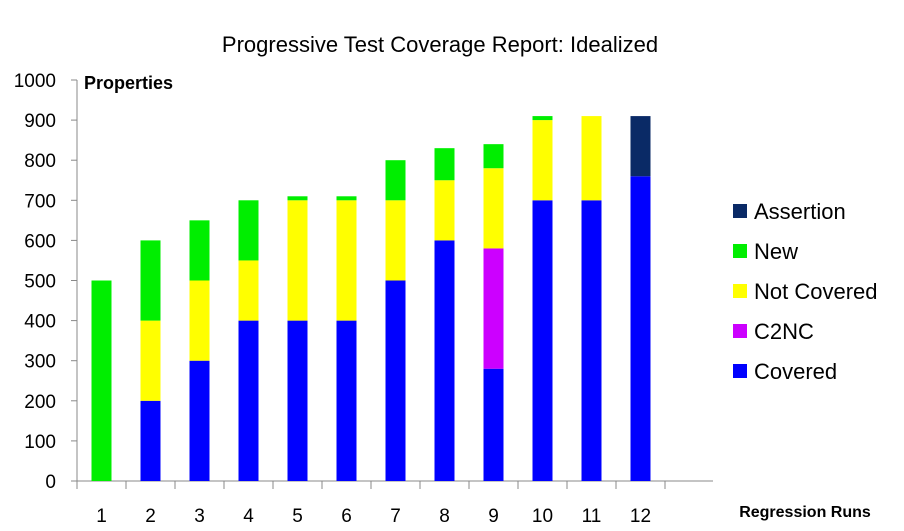 This screenshot has height=531, width=904. I want to click on y-tick-label: 0, so click(50, 482).